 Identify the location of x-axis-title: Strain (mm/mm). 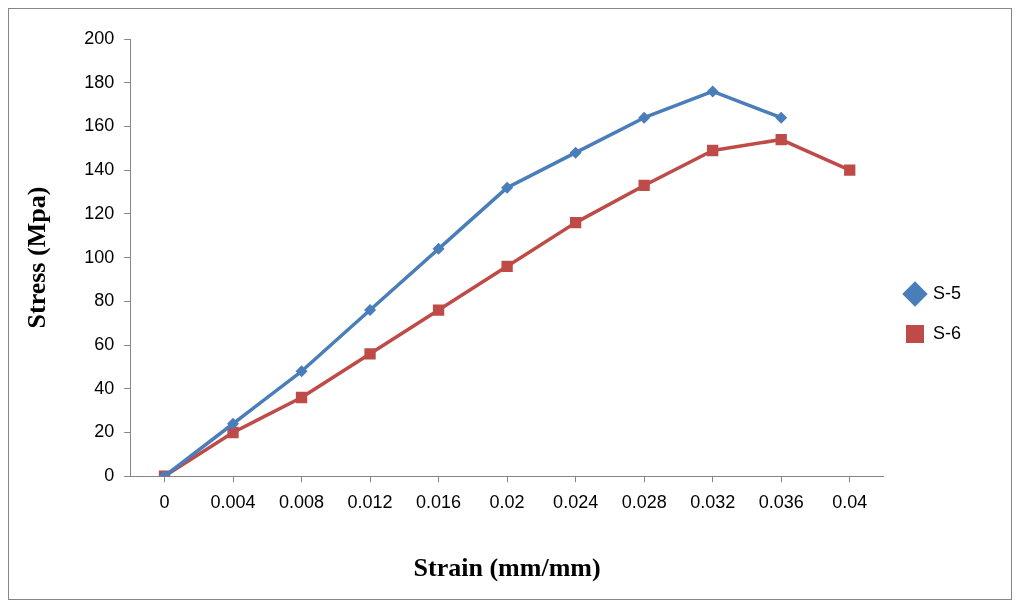
(507, 568).